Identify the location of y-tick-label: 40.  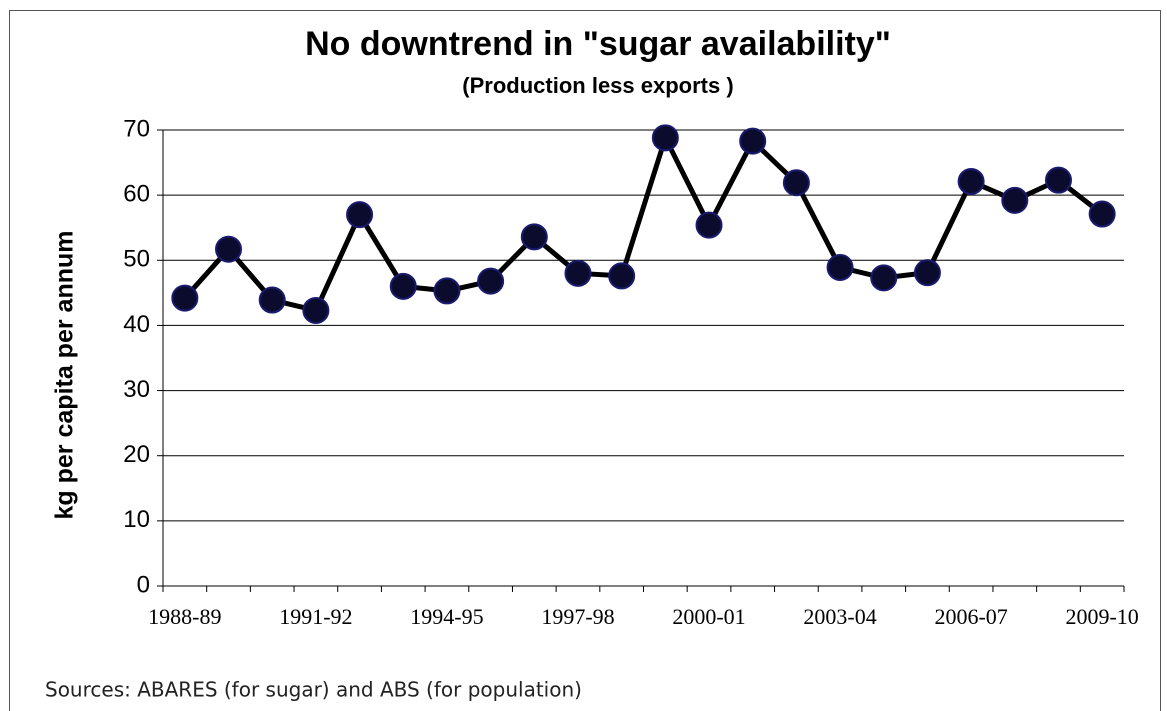
(136, 324).